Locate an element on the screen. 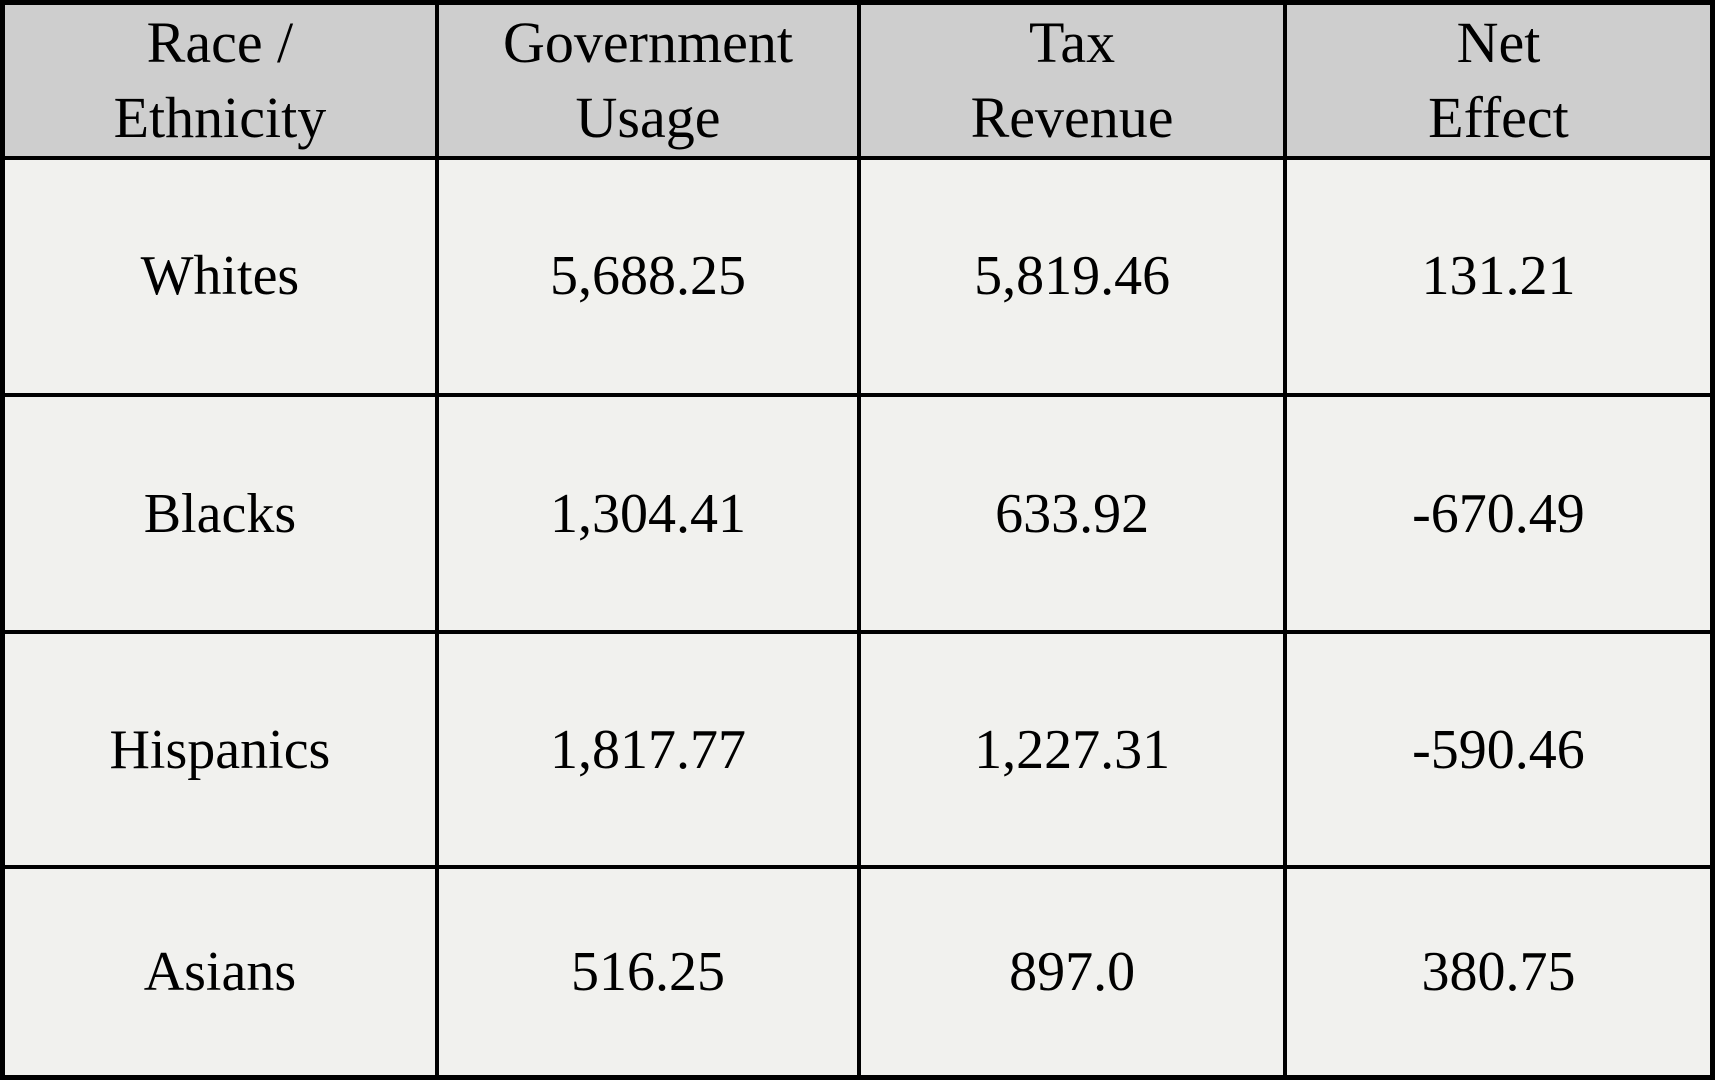 This screenshot has height=1080, width=1715. col-header-tax-revenue: Tax Revenue is located at coordinates (1072, 80).